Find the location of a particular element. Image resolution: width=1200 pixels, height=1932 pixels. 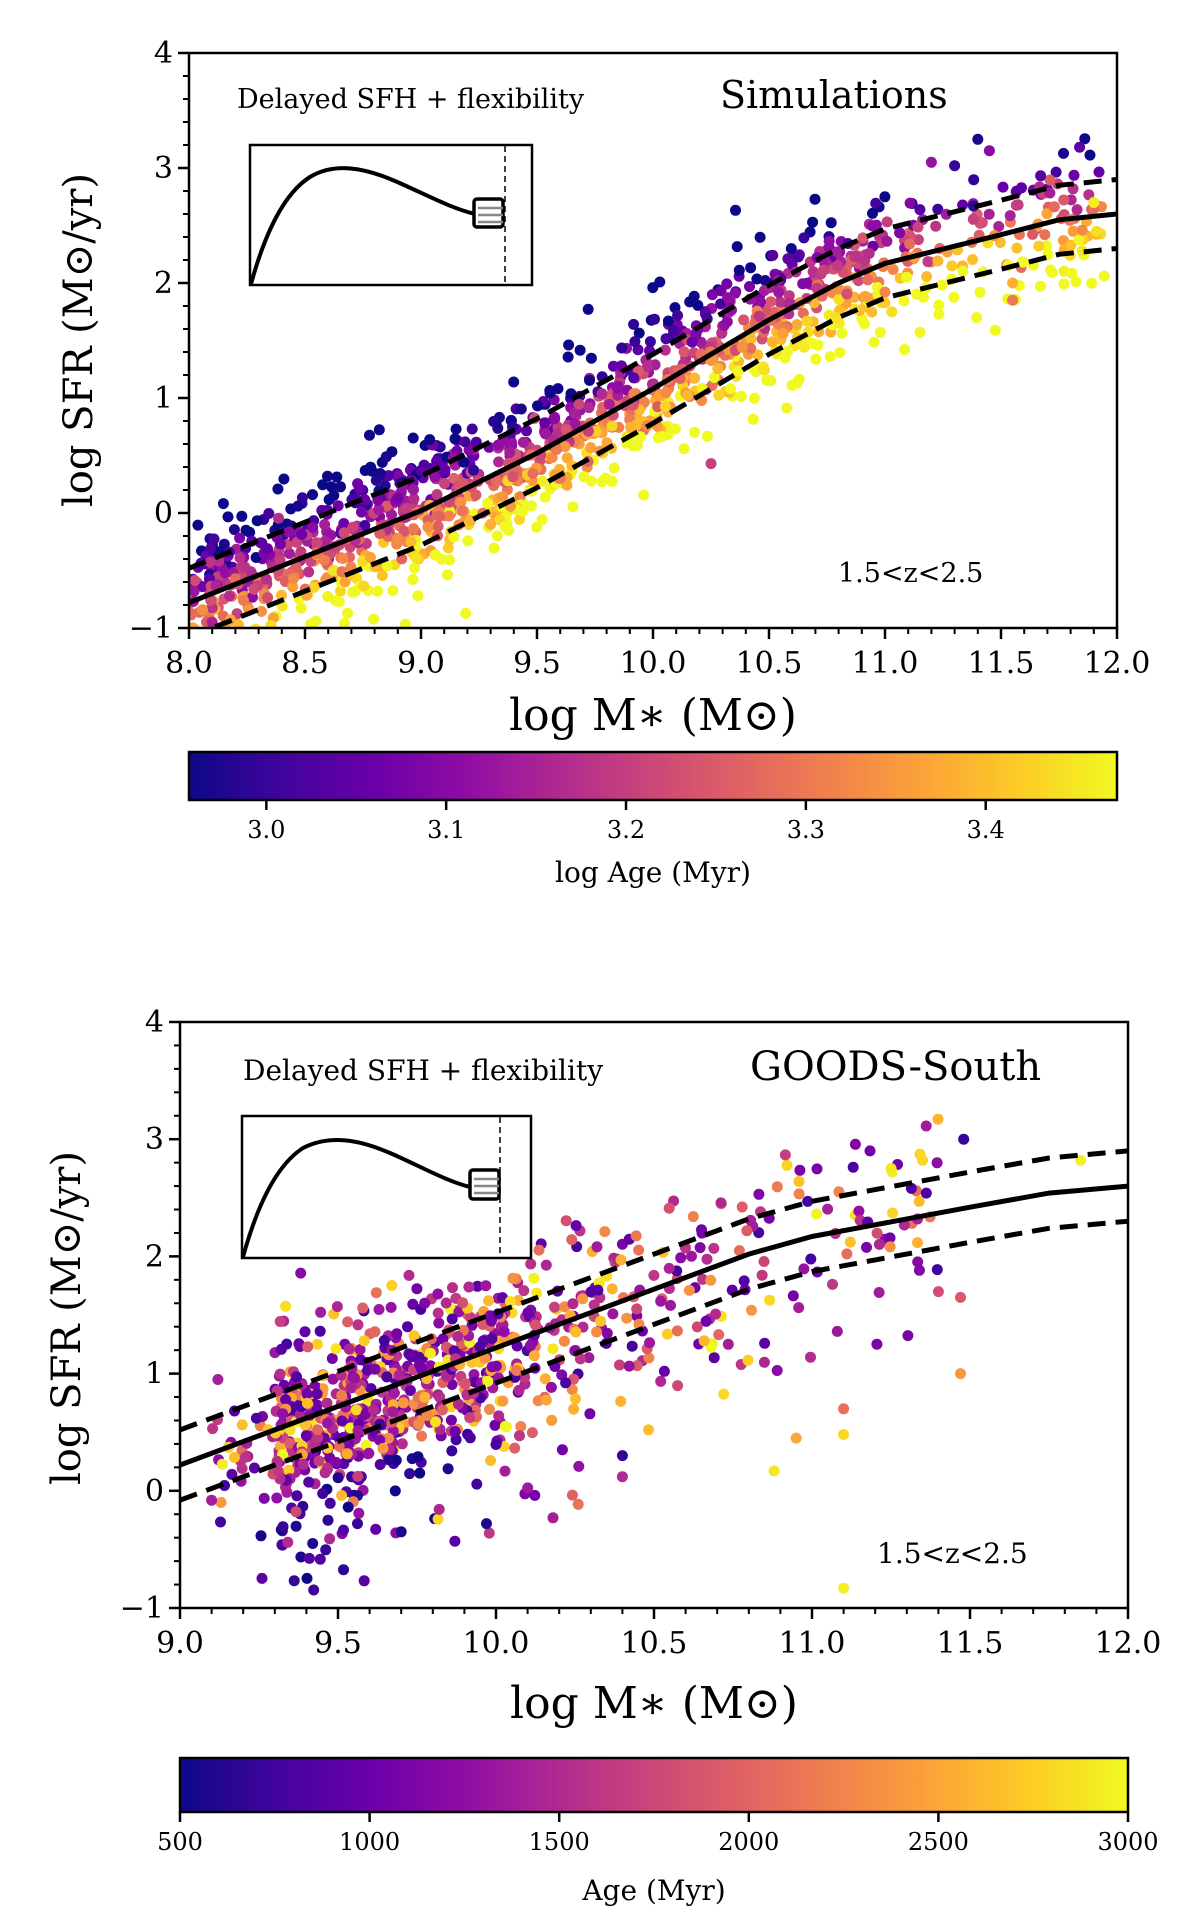

y-tick-label: 4 is located at coordinates (154, 1022).